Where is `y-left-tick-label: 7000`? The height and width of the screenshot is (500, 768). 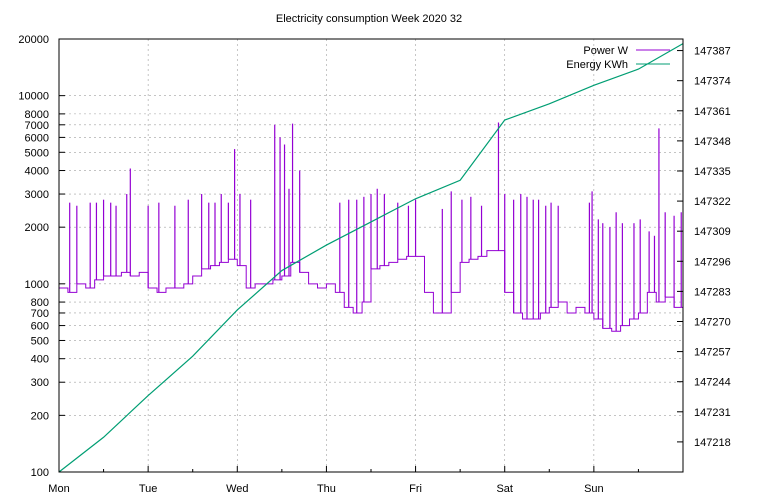 y-left-tick-label: 7000 is located at coordinates (37, 126).